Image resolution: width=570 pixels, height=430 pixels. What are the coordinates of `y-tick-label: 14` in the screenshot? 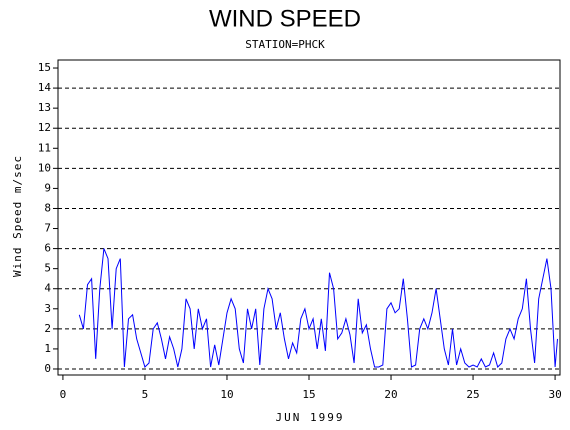 It's located at (45, 87).